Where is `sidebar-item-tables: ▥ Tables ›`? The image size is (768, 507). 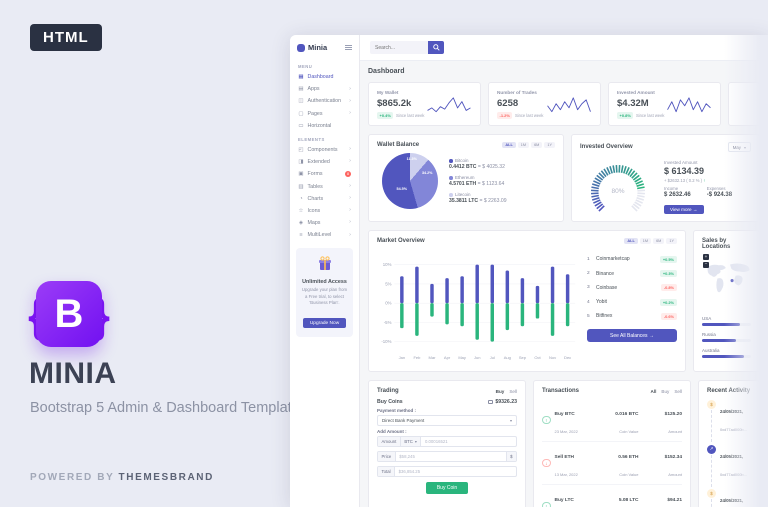 sidebar-item-tables: ▥ Tables › is located at coordinates (324, 187).